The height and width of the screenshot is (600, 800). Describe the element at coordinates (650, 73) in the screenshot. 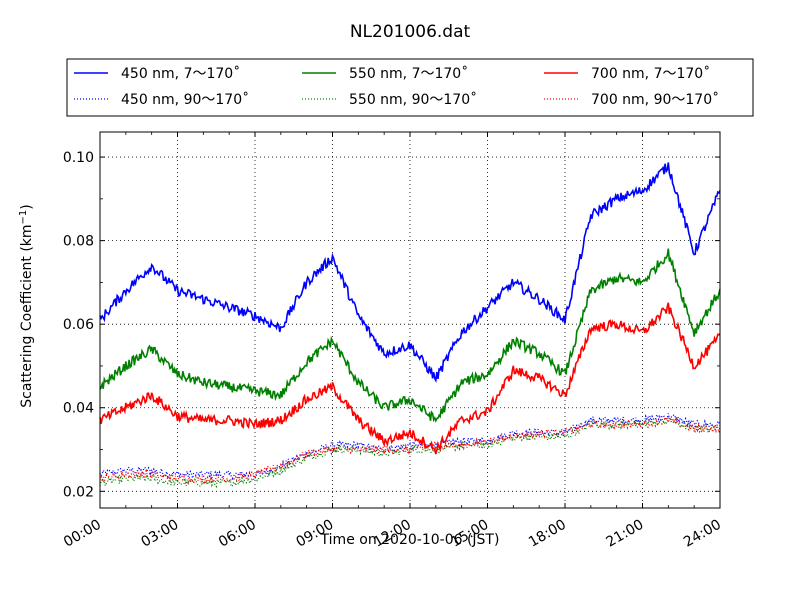

I see `legend-label: 700 nm, 7～170˚` at that location.